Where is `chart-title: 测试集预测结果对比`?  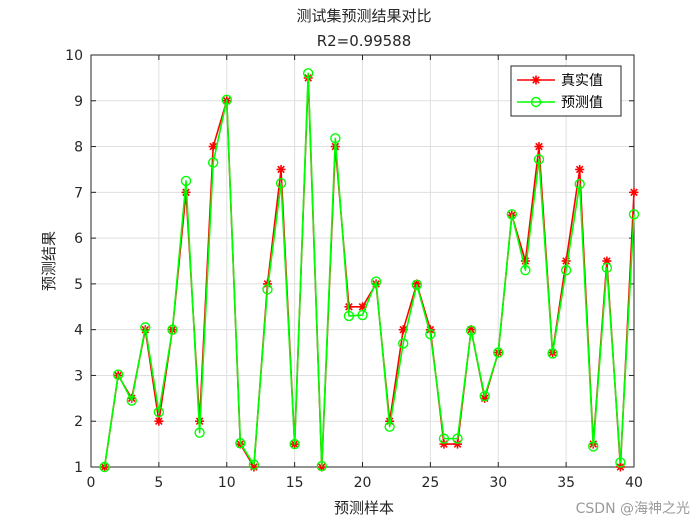 chart-title: 测试集预测结果对比 is located at coordinates (363, 16).